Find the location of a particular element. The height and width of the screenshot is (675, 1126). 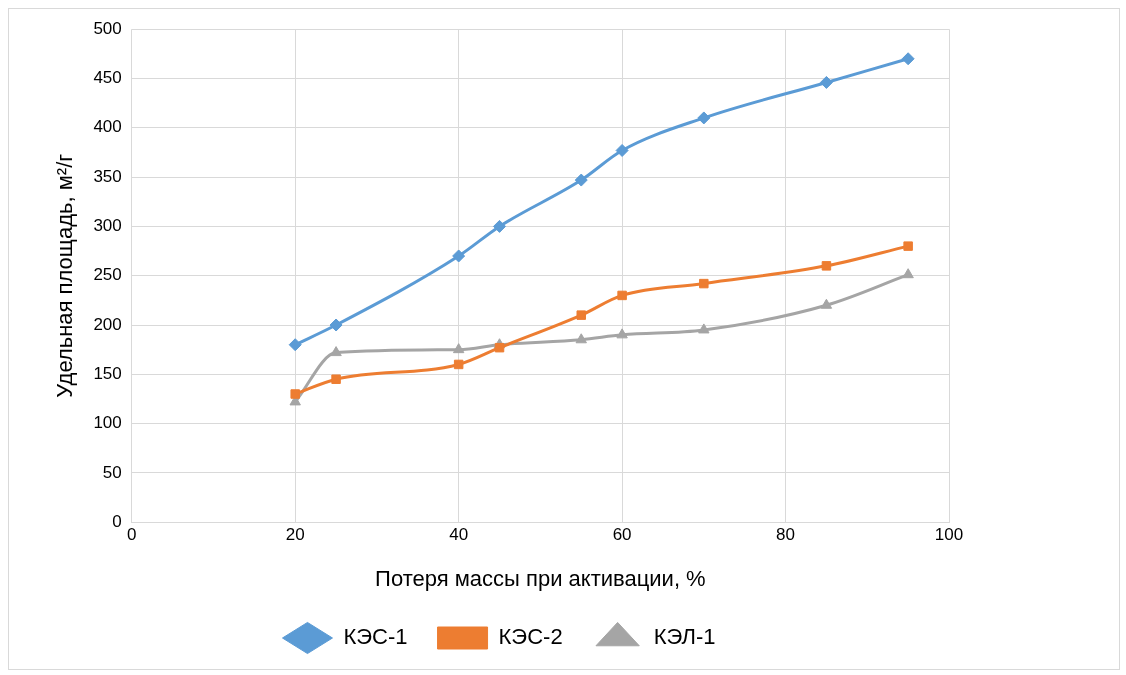

x-tick-label: 20 is located at coordinates (295, 535).